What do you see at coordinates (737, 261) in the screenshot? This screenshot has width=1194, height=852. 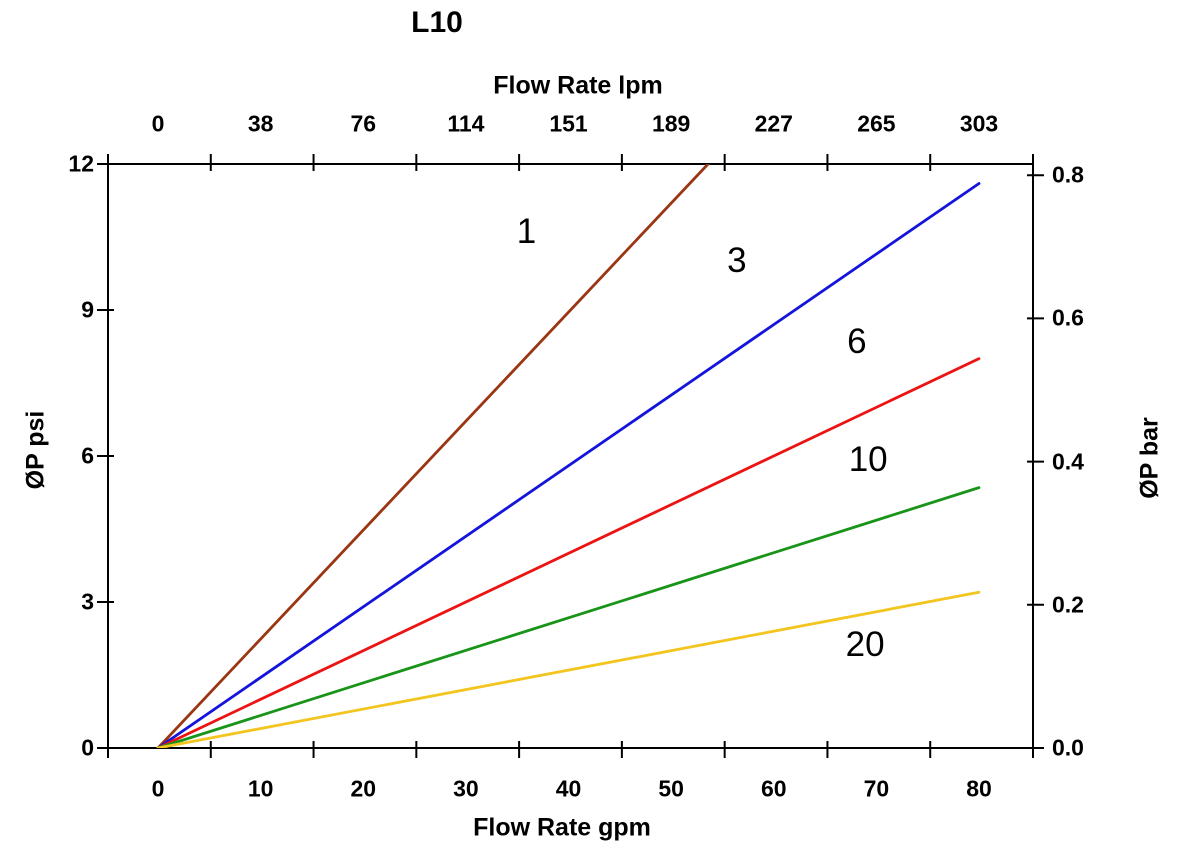 I see `series-label-3: 3` at bounding box center [737, 261].